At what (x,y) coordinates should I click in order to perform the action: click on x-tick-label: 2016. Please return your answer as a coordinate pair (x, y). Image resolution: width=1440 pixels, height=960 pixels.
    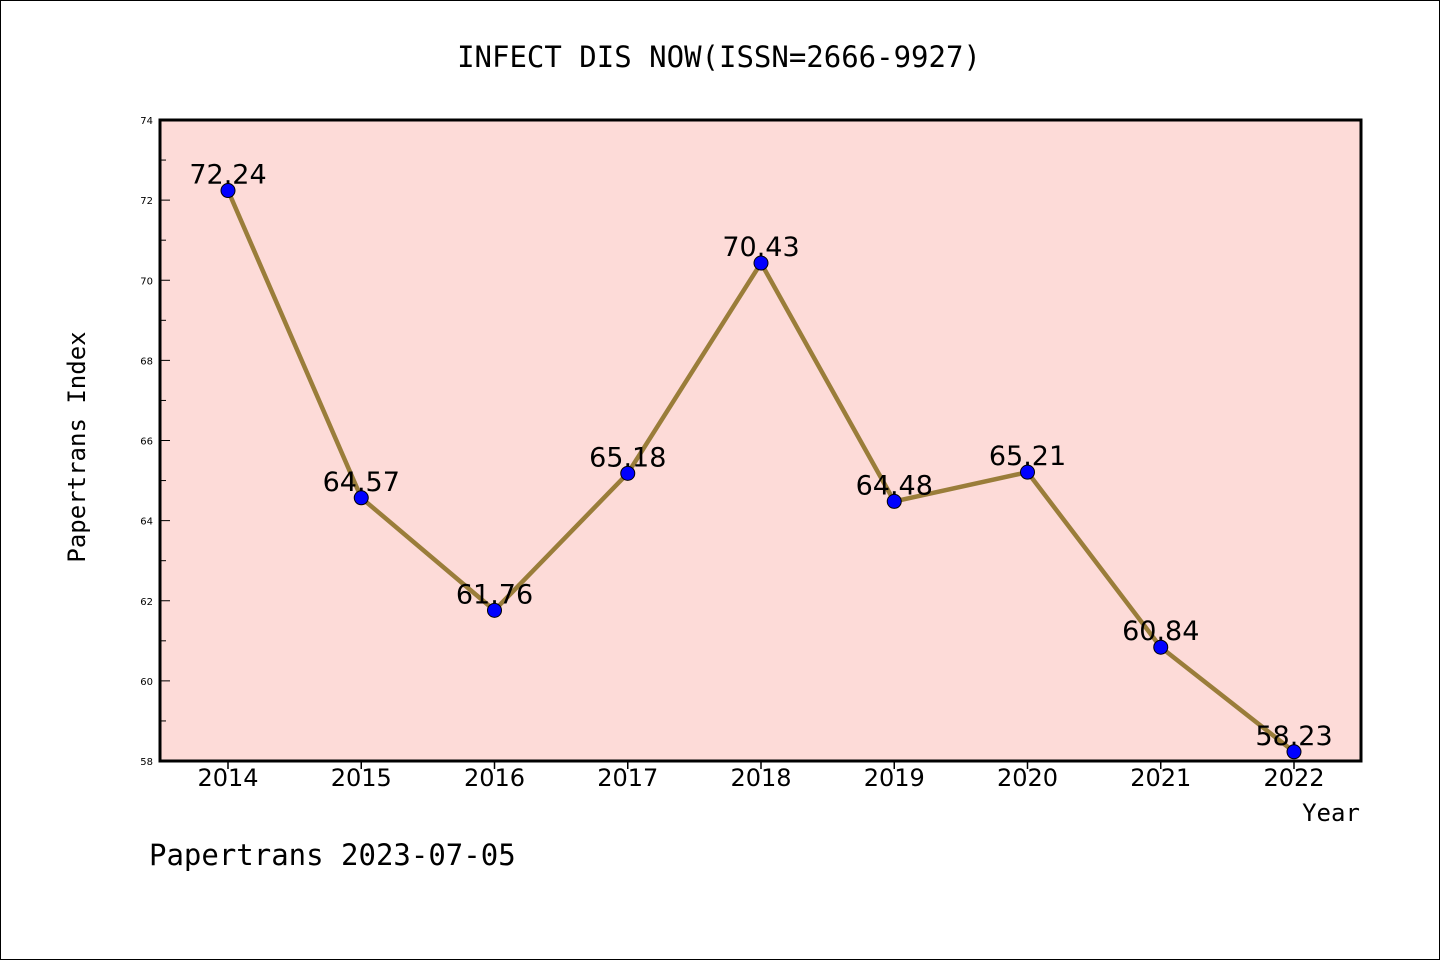
    Looking at the image, I should click on (494, 778).